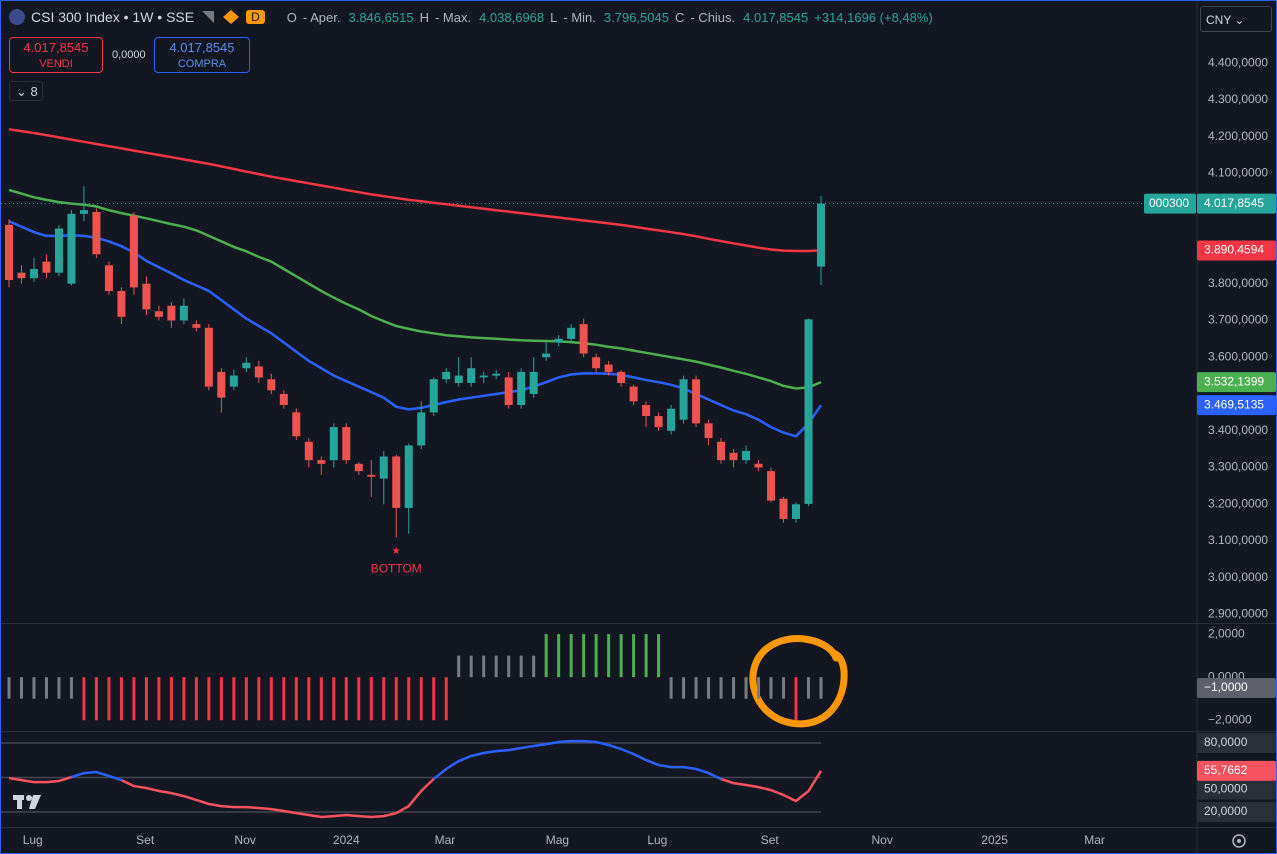 The image size is (1277, 854). I want to click on buy-price: 4.017,8545, so click(202, 47).